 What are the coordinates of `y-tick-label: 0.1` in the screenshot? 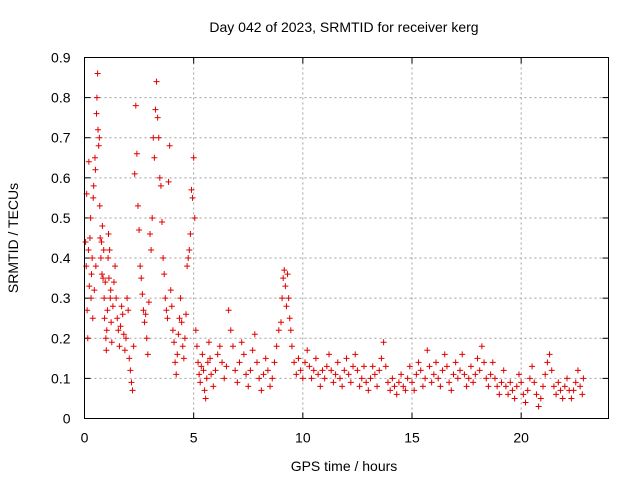 It's located at (61, 378).